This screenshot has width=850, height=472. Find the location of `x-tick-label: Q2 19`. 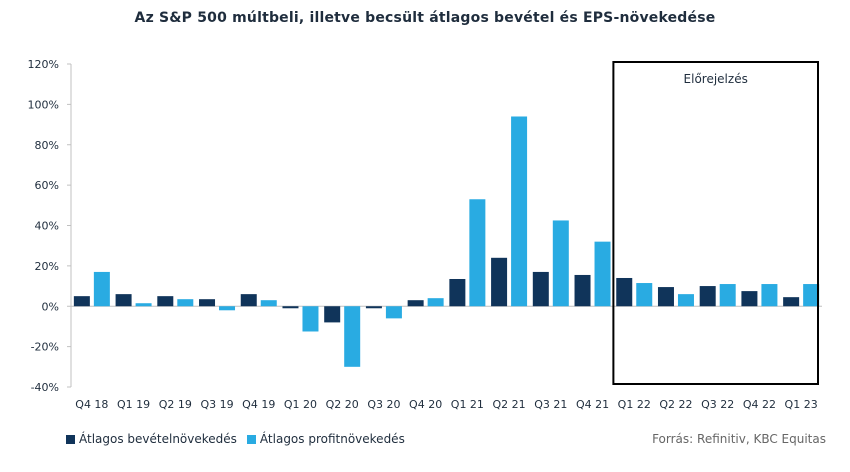

x-tick-label: Q2 19 is located at coordinates (175, 404).